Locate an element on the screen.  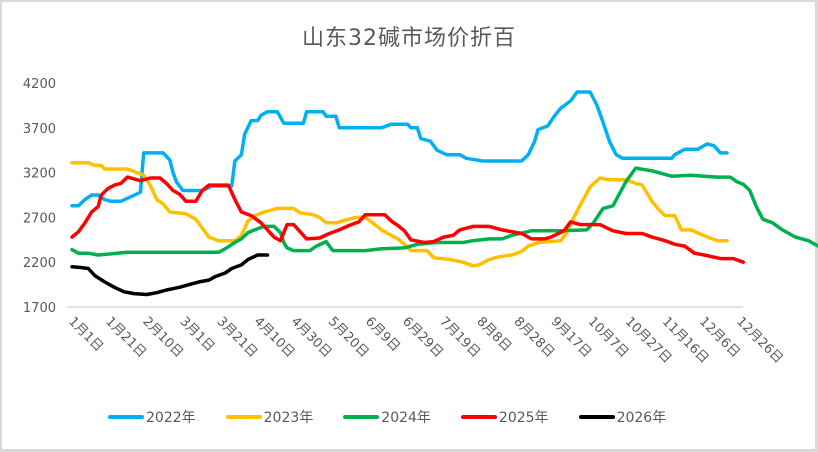
y-tick-label: 3700 is located at coordinates (39, 129).